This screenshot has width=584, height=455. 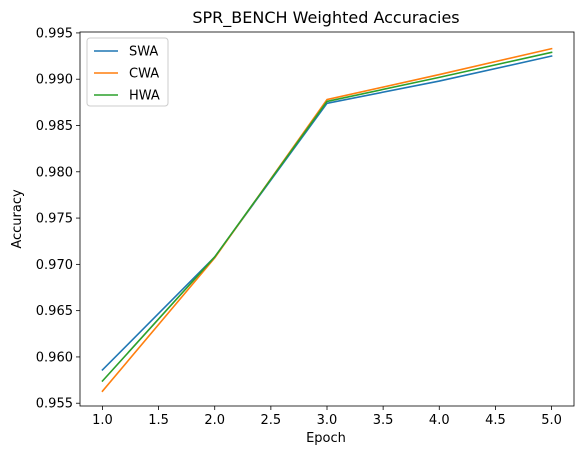 I want to click on y-tick-label: 0.990, so click(x=54, y=80).